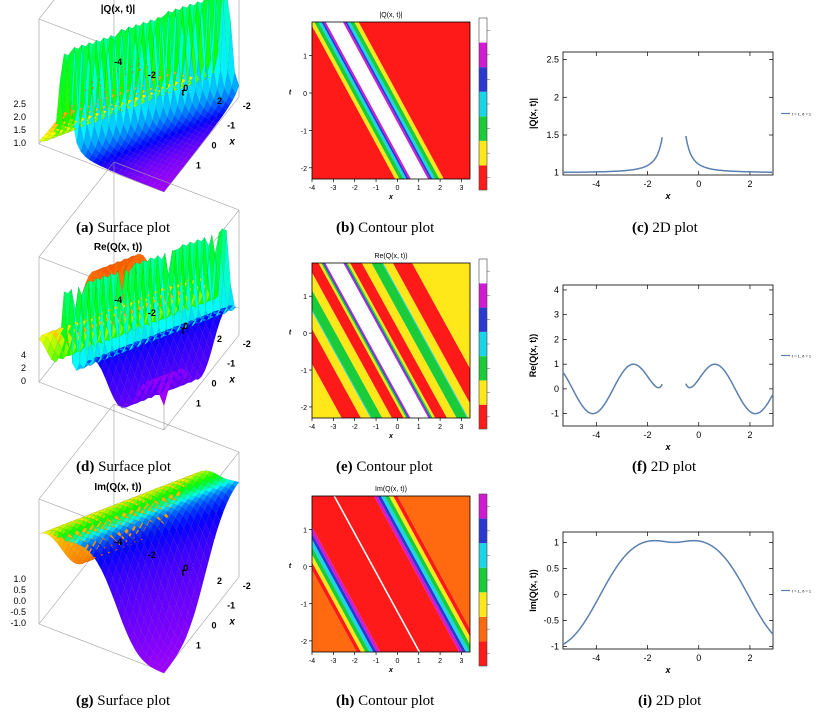 This screenshot has height=714, width=821. Describe the element at coordinates (152, 75) in the screenshot. I see `t-tick-label: -2` at that location.